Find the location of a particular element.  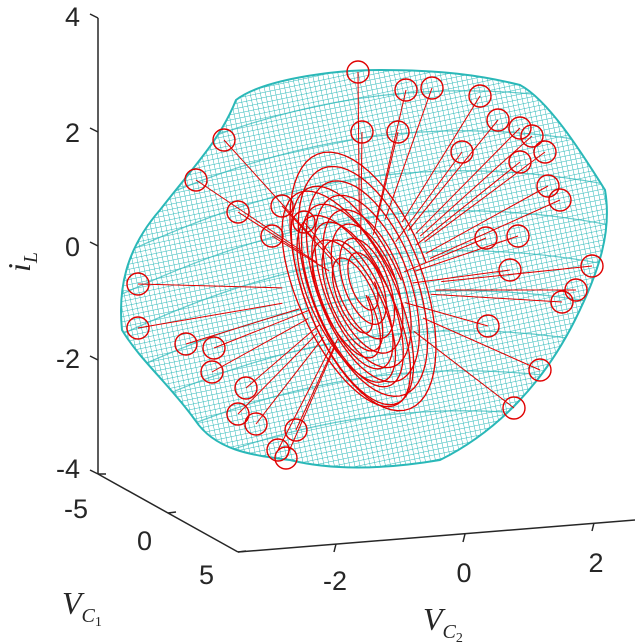

y-tick-label: 2 is located at coordinates (595, 563).